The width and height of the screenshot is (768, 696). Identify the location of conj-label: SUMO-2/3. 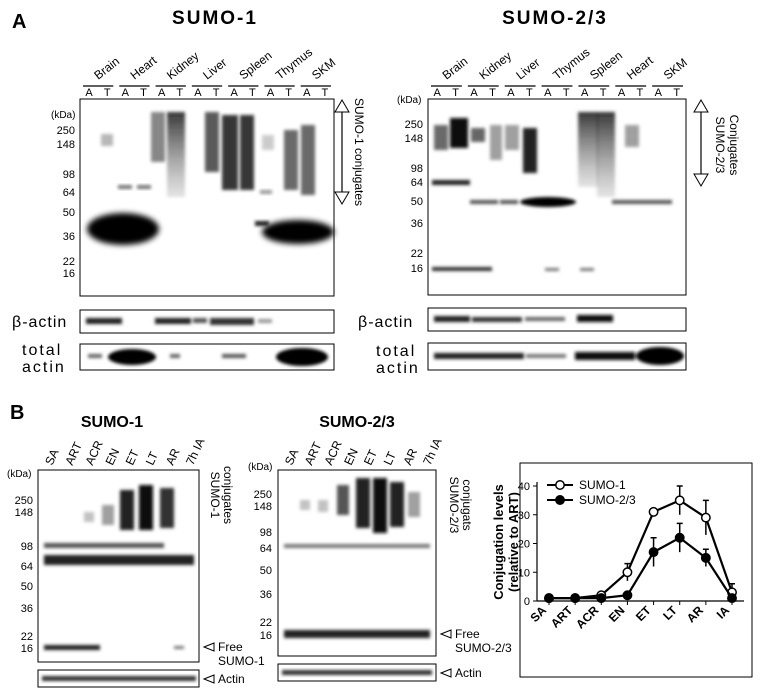
(454, 505).